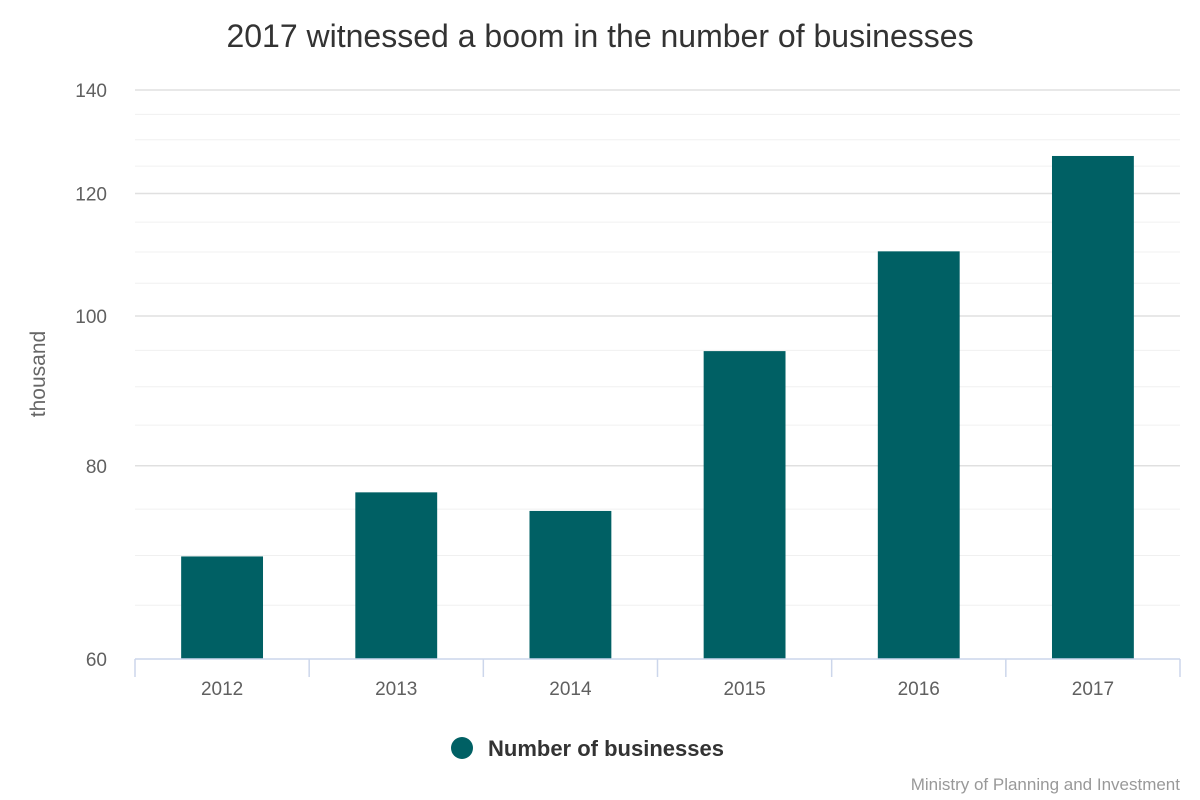 This screenshot has height=800, width=1200. I want to click on x-axis-ticks: 2012 2013 2014 2015 2016 2017, so click(657, 689).